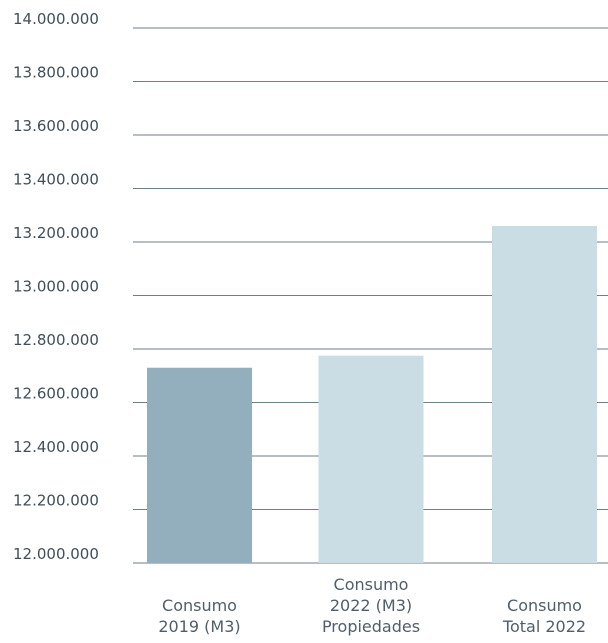 This screenshot has width=608, height=643. I want to click on x-category-label: 2019 (M3), so click(199, 626).